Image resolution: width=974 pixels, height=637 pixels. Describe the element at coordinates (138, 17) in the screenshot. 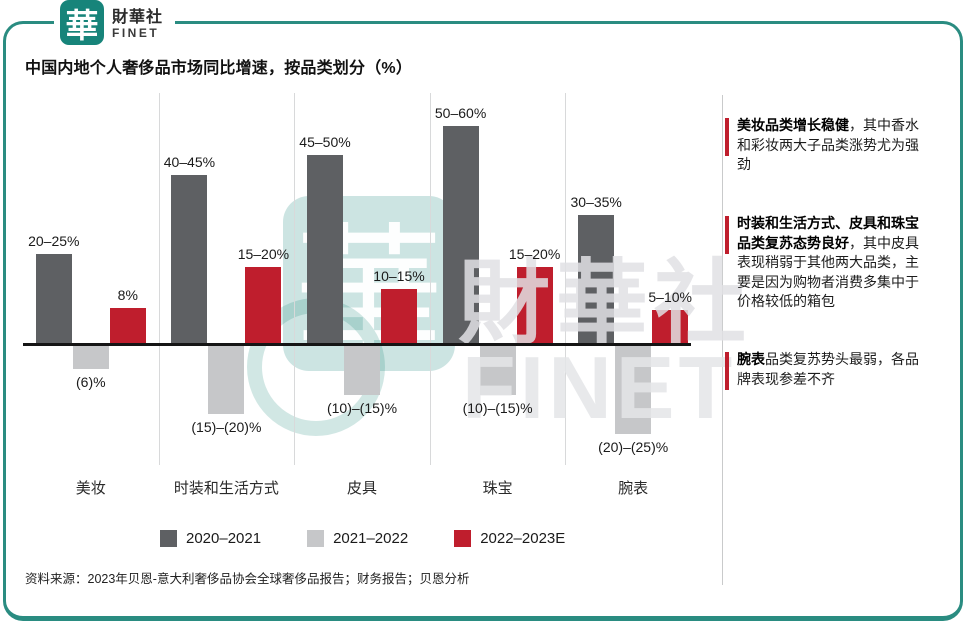

I see `brand-name-zh: 財華社` at that location.